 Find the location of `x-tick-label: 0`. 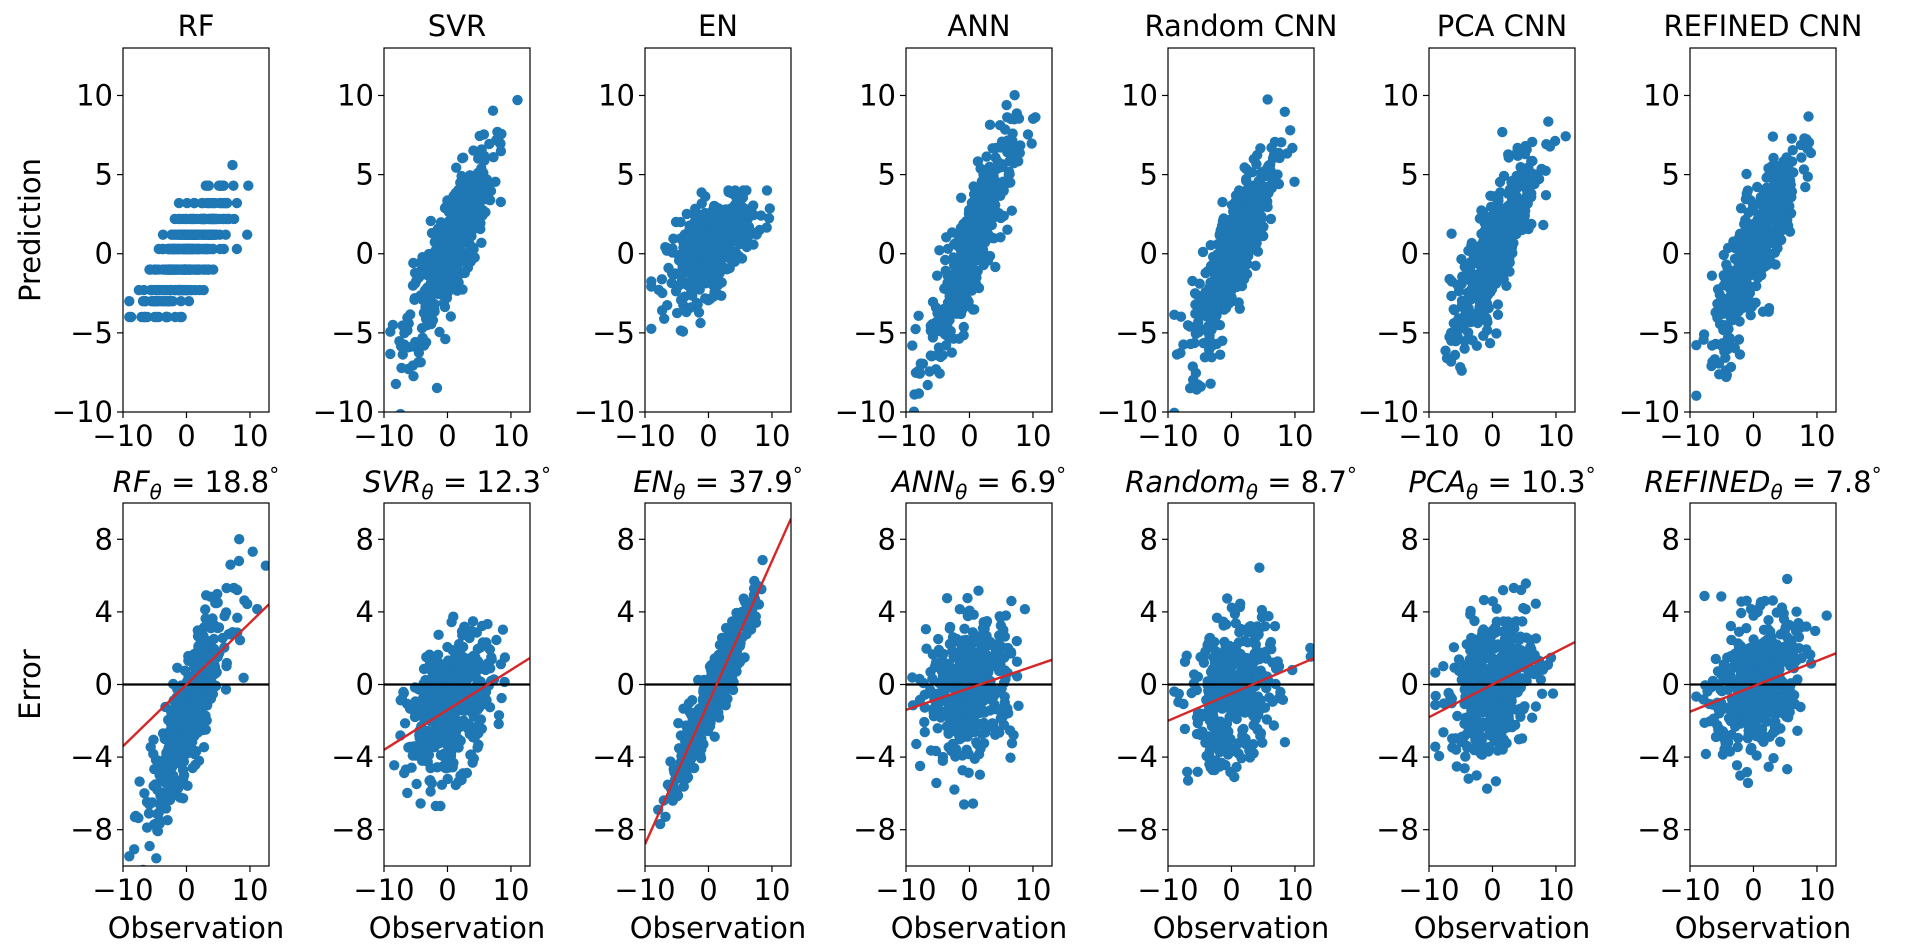

x-tick-label: 0 is located at coordinates (447, 890).